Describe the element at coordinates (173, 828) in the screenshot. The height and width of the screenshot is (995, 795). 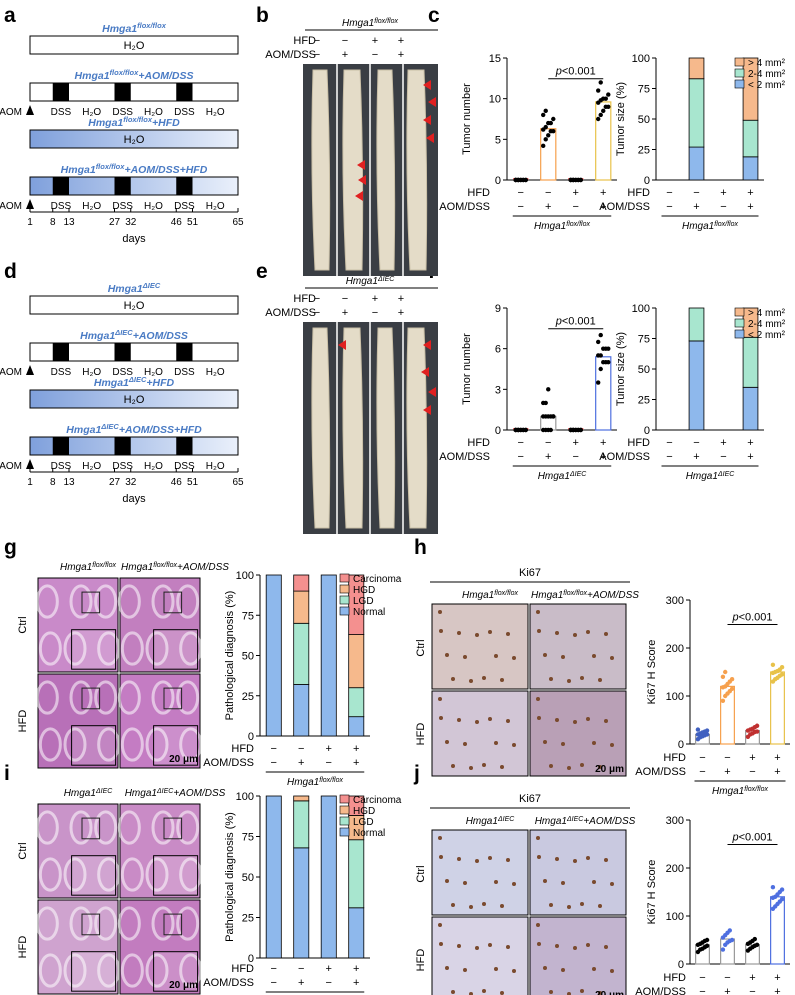
I see `zoom-box` at that location.